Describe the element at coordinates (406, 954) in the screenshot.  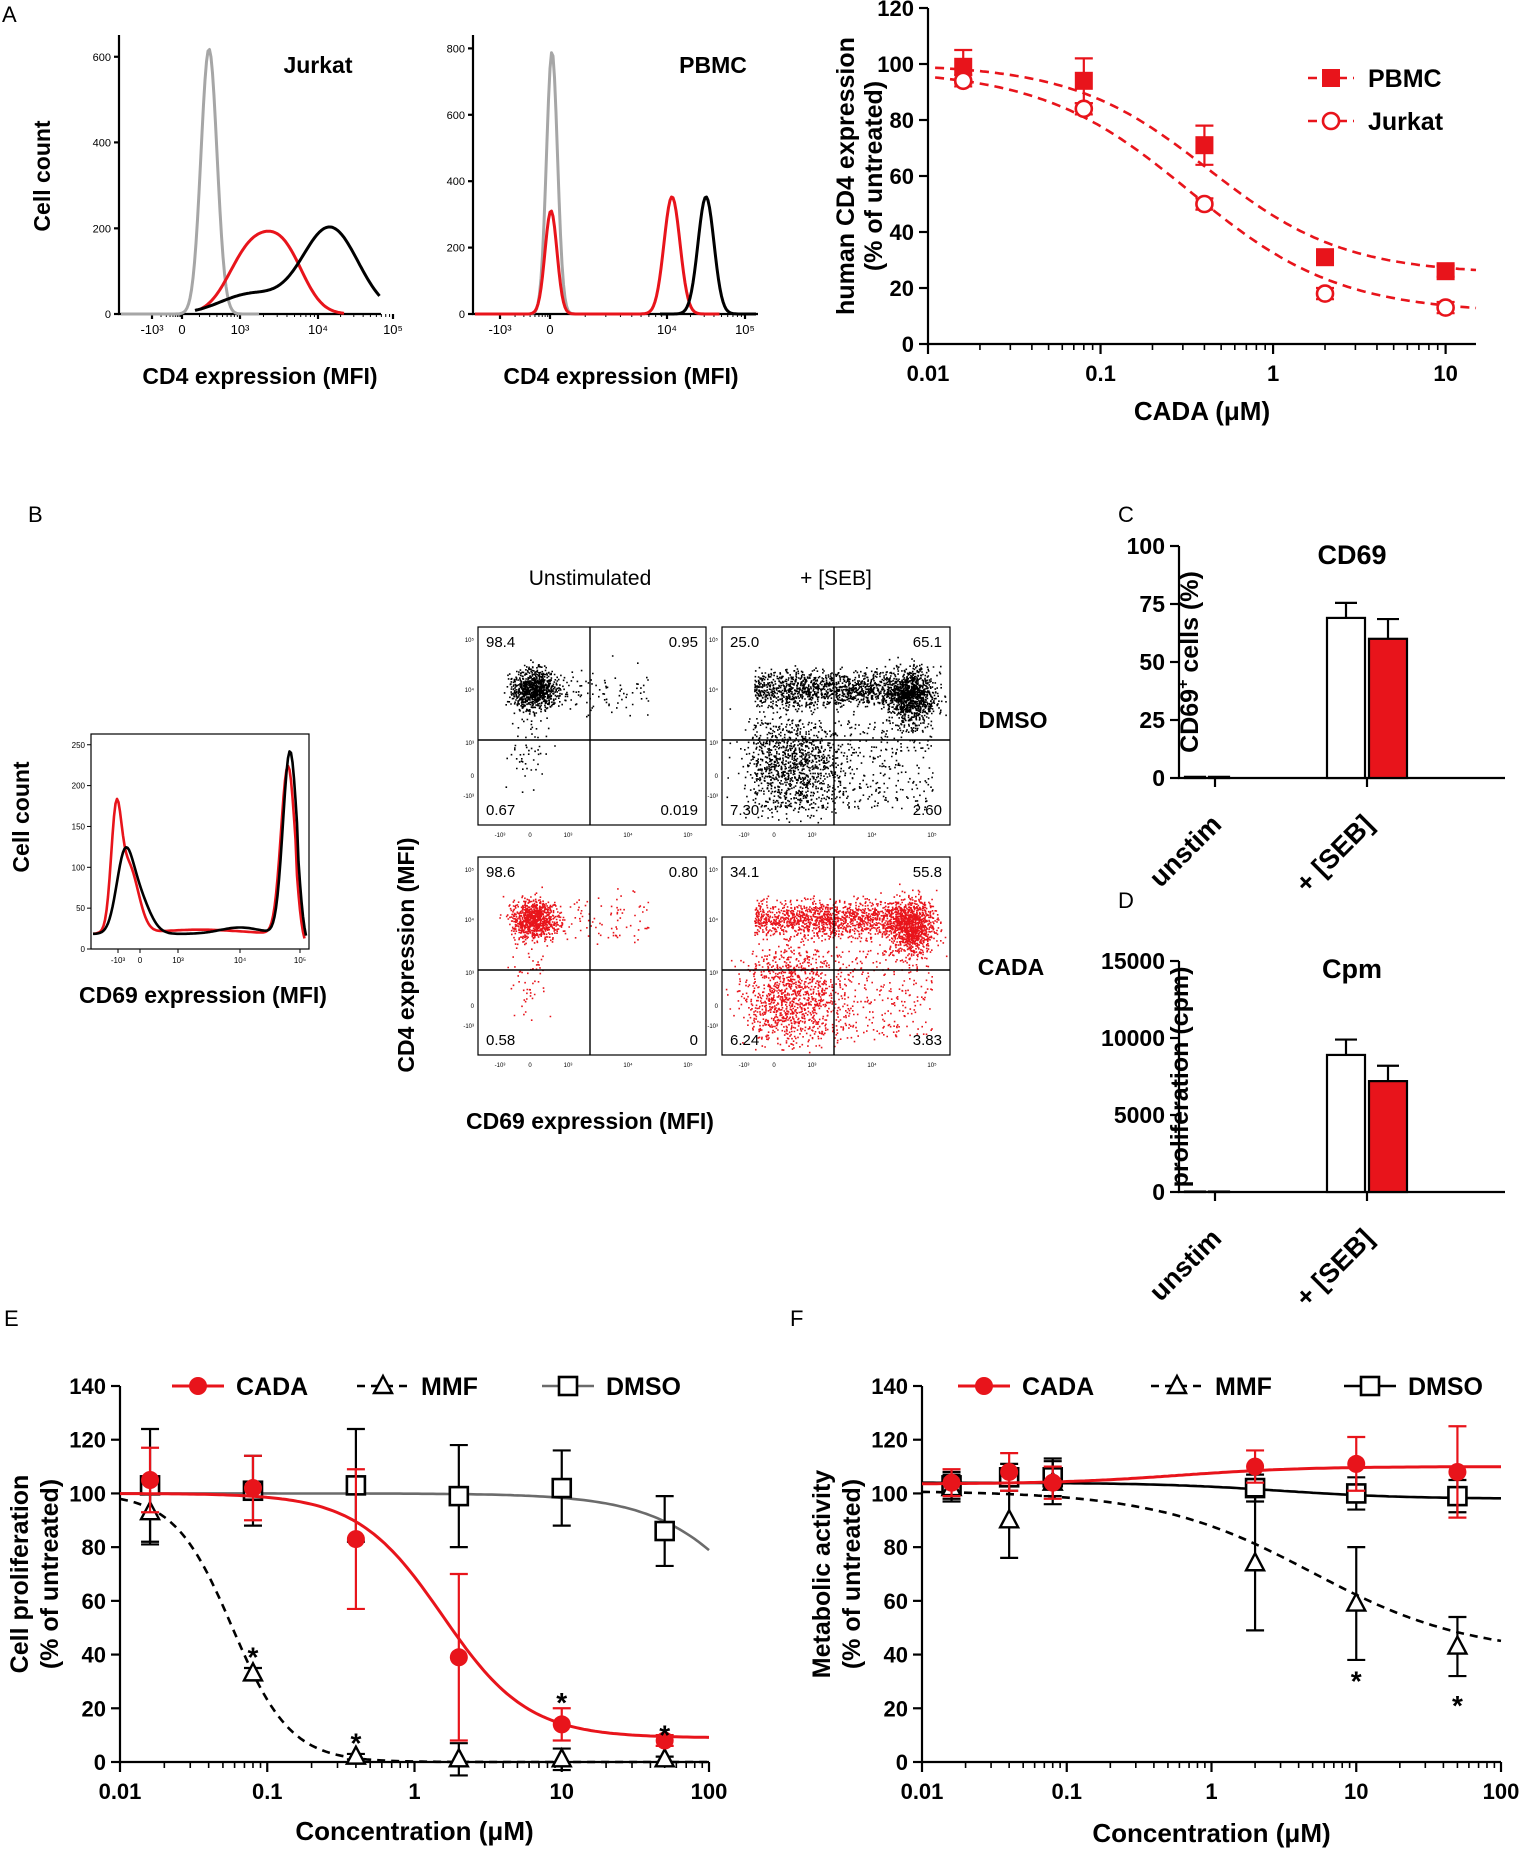
I see `y-axis-label: CD4 expression (MFI)` at that location.